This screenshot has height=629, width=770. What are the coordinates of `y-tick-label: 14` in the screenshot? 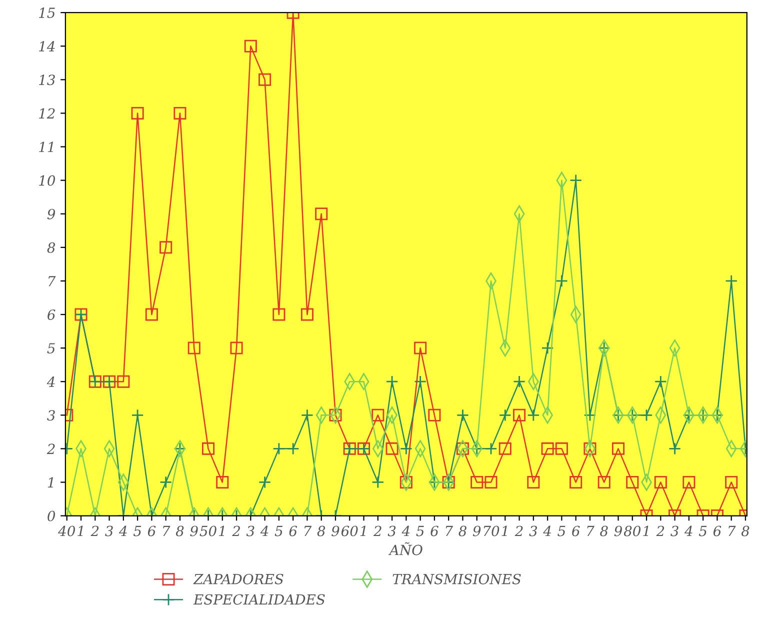 It's located at (47, 46).